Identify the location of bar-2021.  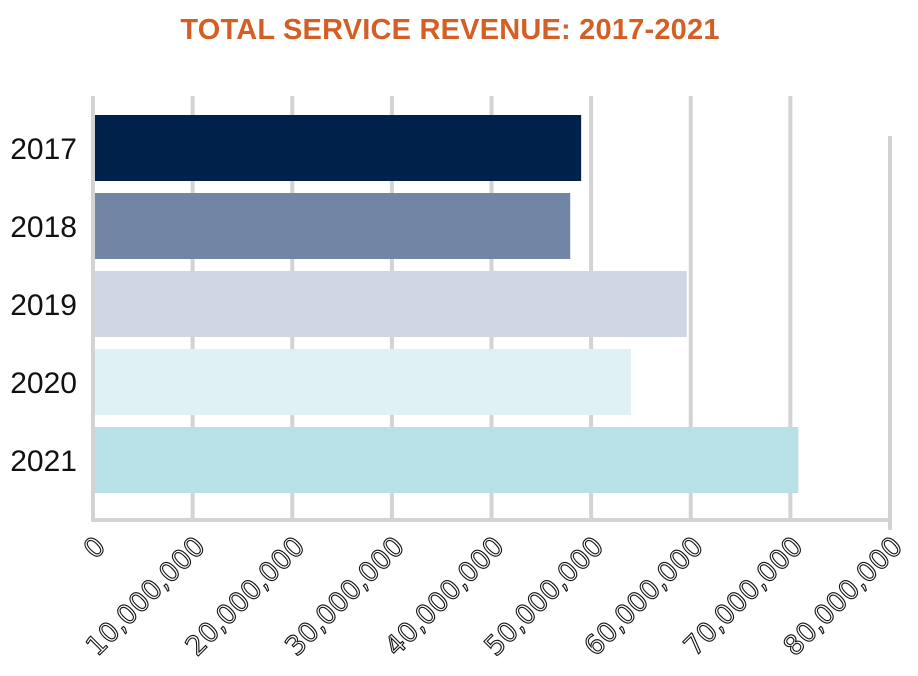
(447, 460).